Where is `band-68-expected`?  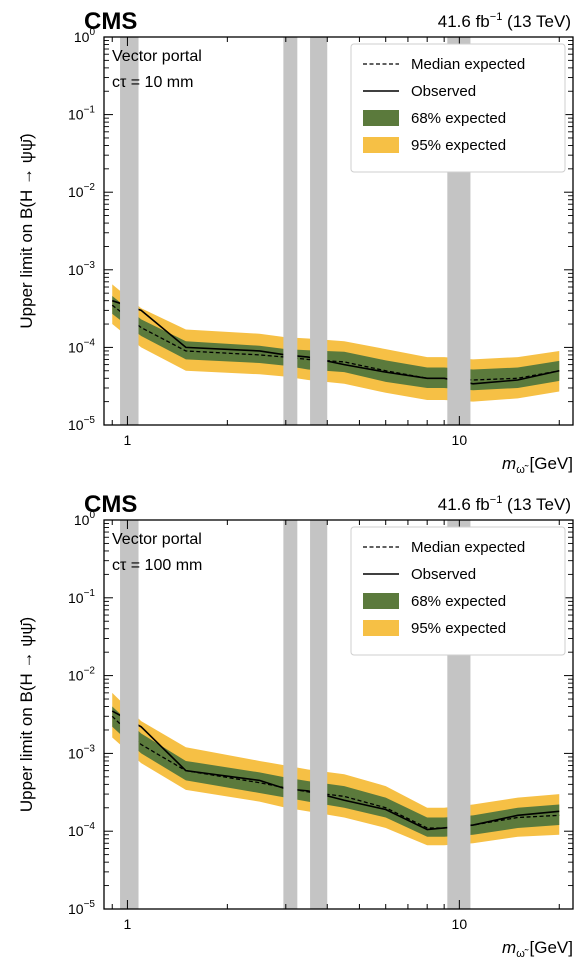 band-68-expected is located at coordinates (336, 771).